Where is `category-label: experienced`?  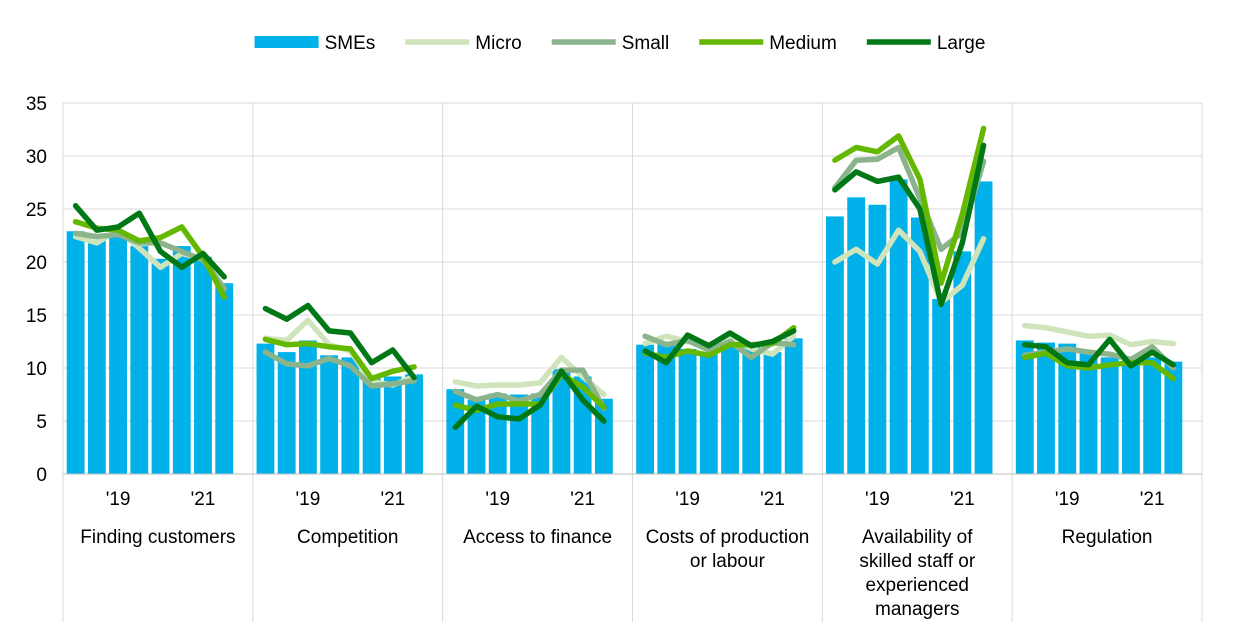
category-label: experienced is located at coordinates (917, 585).